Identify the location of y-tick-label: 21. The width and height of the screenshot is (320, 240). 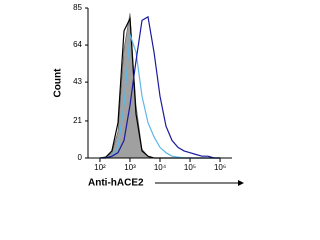
(77, 120).